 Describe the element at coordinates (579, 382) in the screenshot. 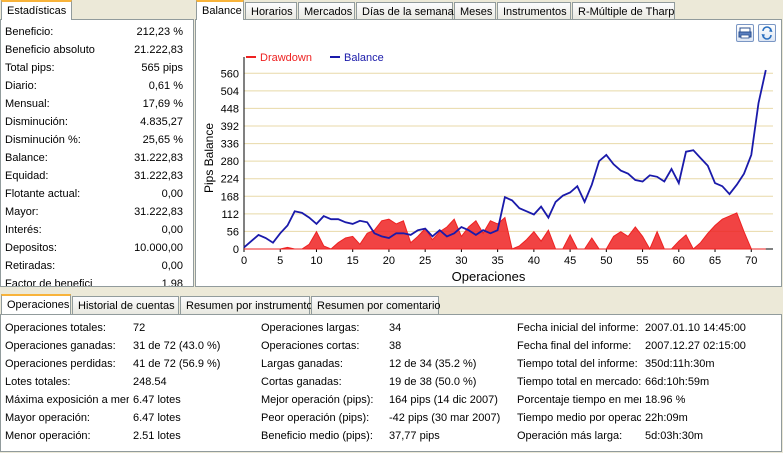

I see `operation-label: Tiempo total en mercado:` at that location.